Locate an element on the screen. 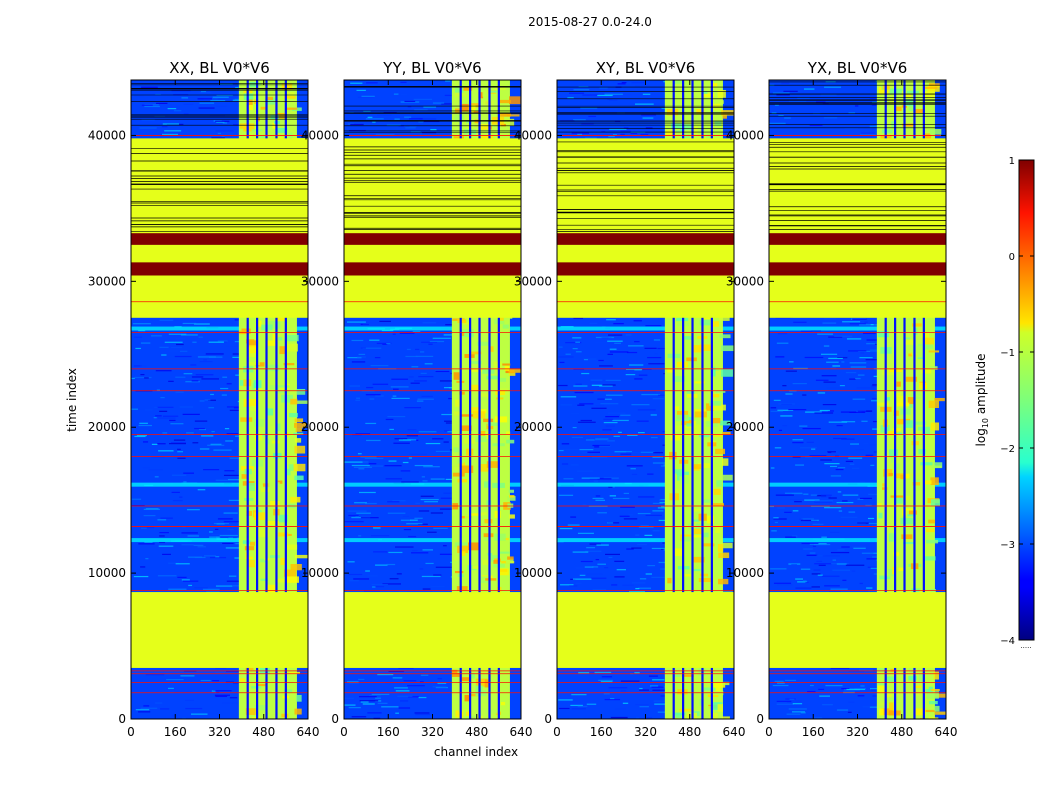 This screenshot has height=800, width=1050. colorbar-label: log10 amplitude is located at coordinates (982, 400).